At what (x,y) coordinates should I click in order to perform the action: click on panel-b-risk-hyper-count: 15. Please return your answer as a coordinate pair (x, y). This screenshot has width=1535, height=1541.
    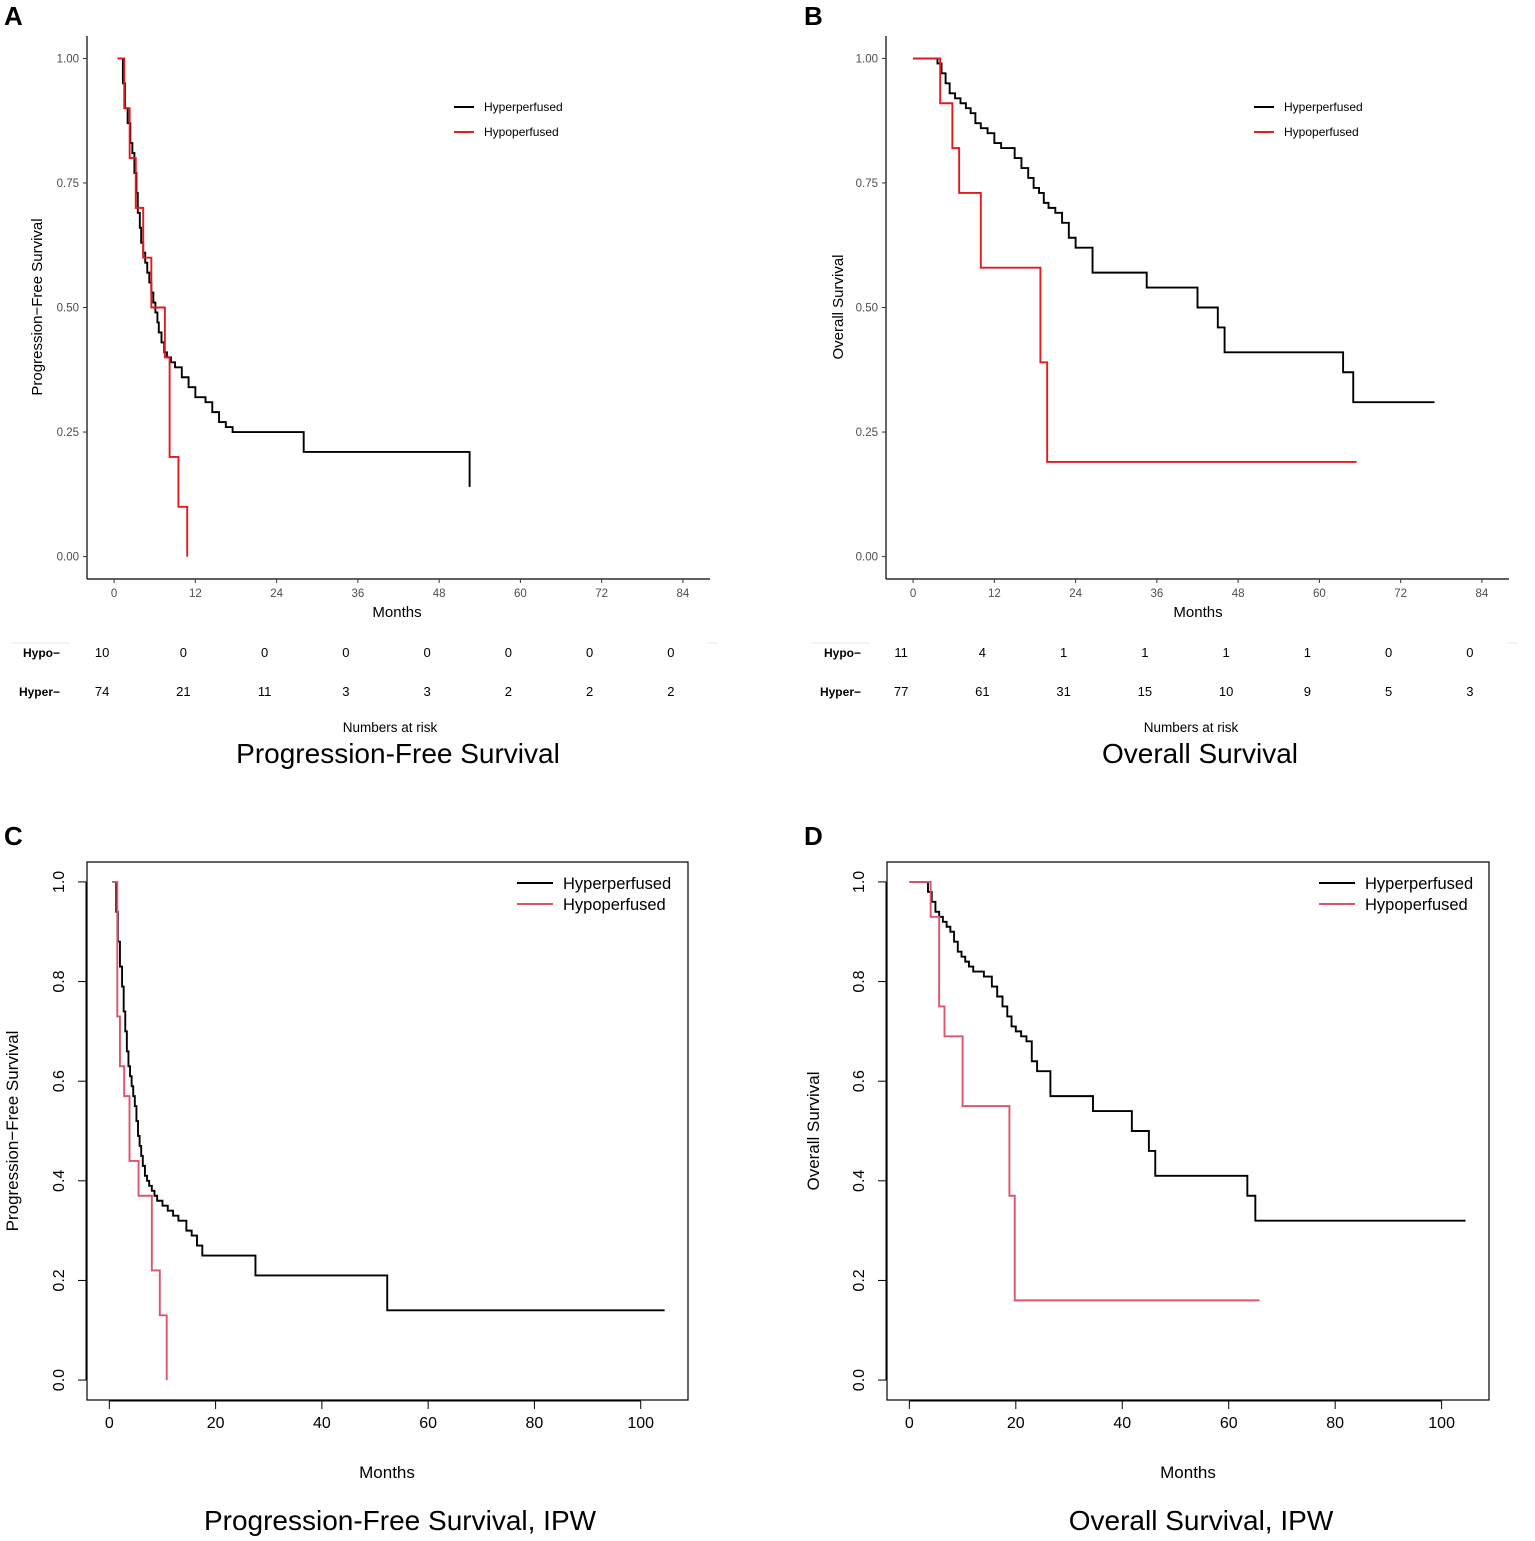
    Looking at the image, I should click on (1145, 691).